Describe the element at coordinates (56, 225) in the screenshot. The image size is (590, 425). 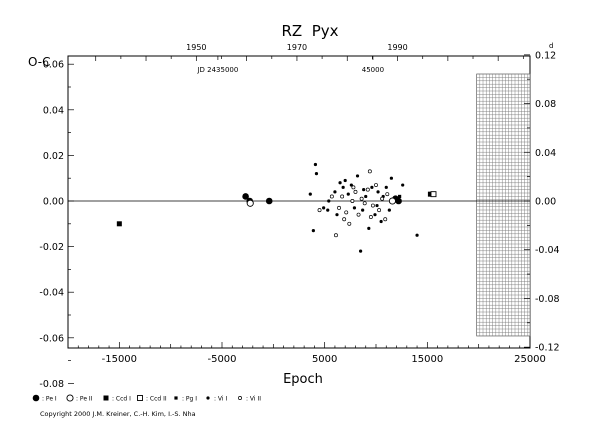
I see `y-axis-left: -0.08 -0.06 -0.04 -0.02 0.00 0.02 0.04 0.06` at that location.